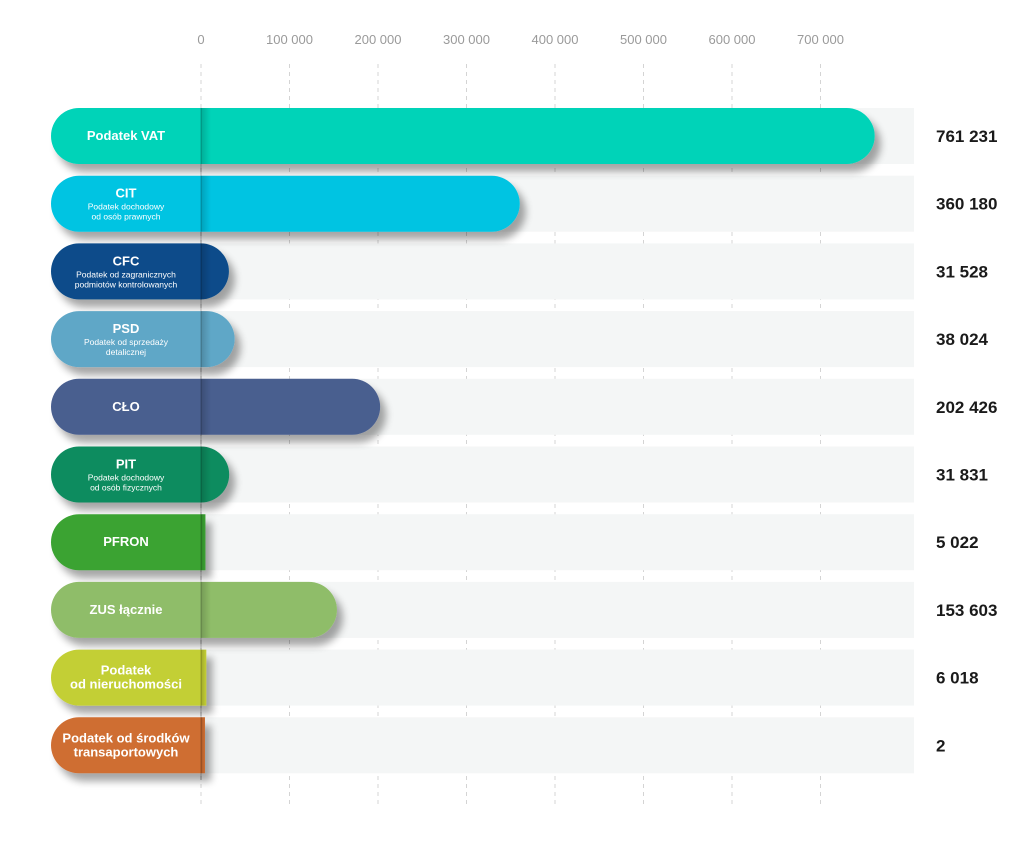 This screenshot has width=1030, height=842. Describe the element at coordinates (378, 39) in the screenshot. I see `x-tick-label: 200 000` at that location.